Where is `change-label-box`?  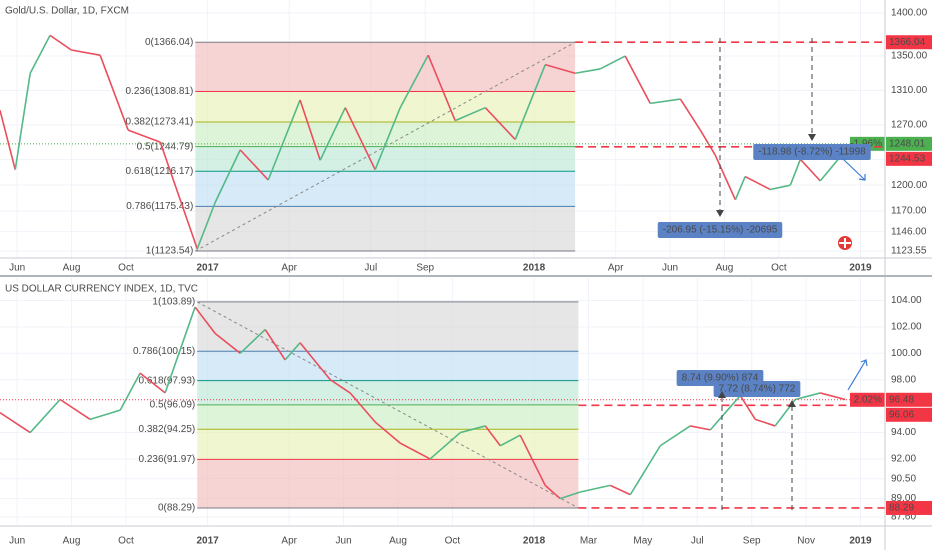
change-label-box is located at coordinates (867, 399).